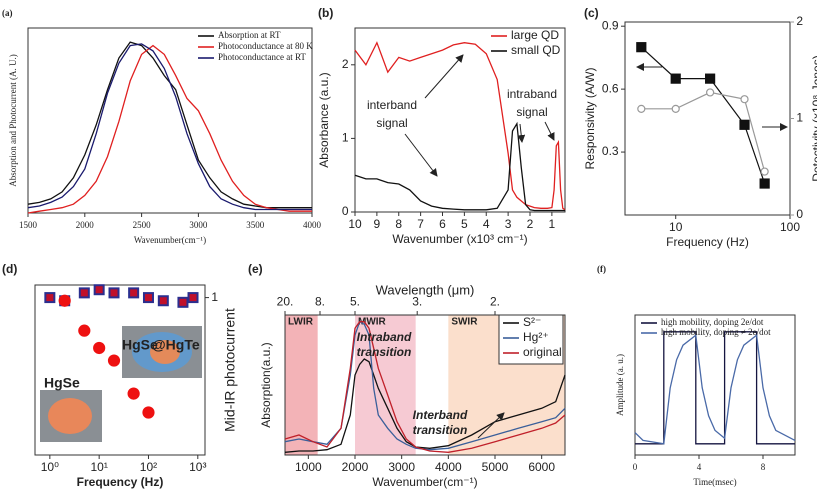 This screenshot has height=496, width=817. I want to click on x-tick-label: 1500, so click(28, 225).